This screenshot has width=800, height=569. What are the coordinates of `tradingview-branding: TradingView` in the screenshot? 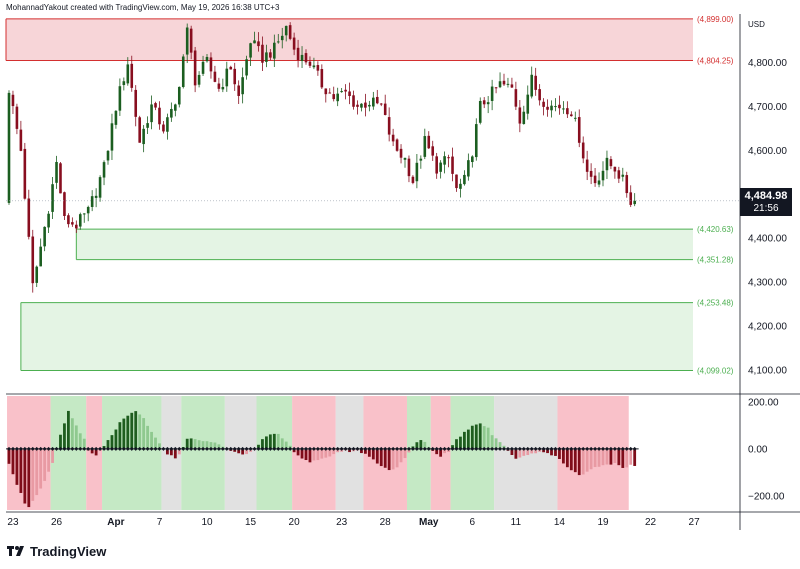 It's located at (56, 551).